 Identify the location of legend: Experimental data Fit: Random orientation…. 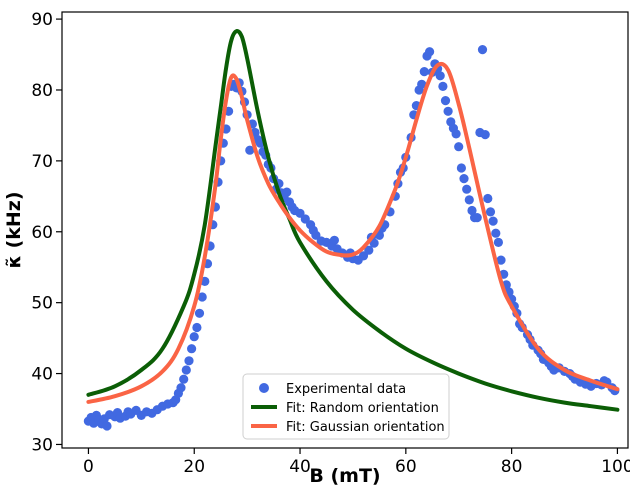
(346, 406).